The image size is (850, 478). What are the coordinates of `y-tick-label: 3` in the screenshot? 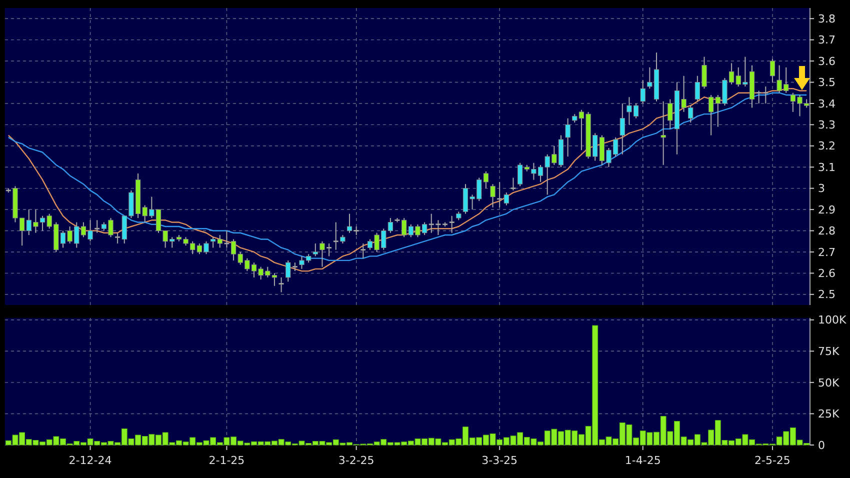 It's located at (821, 189).